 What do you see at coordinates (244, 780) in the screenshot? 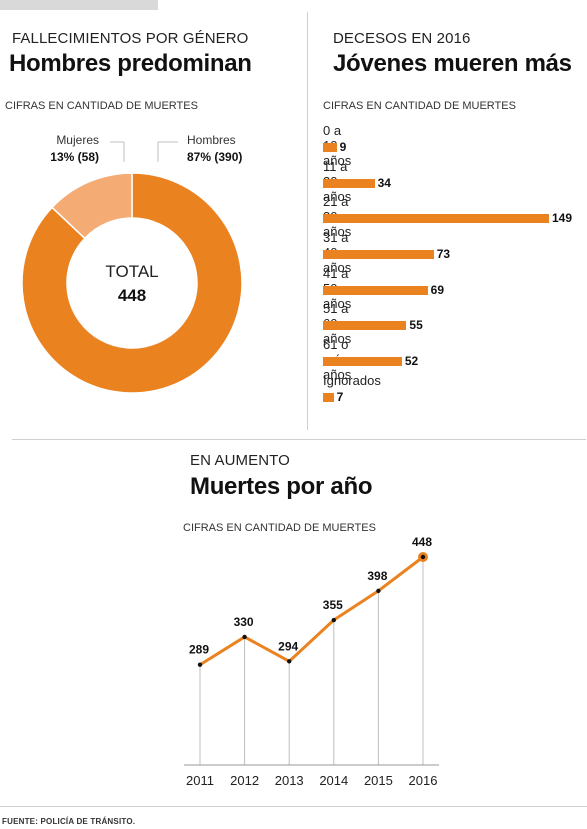
I see `x-tick-label: 2012` at bounding box center [244, 780].